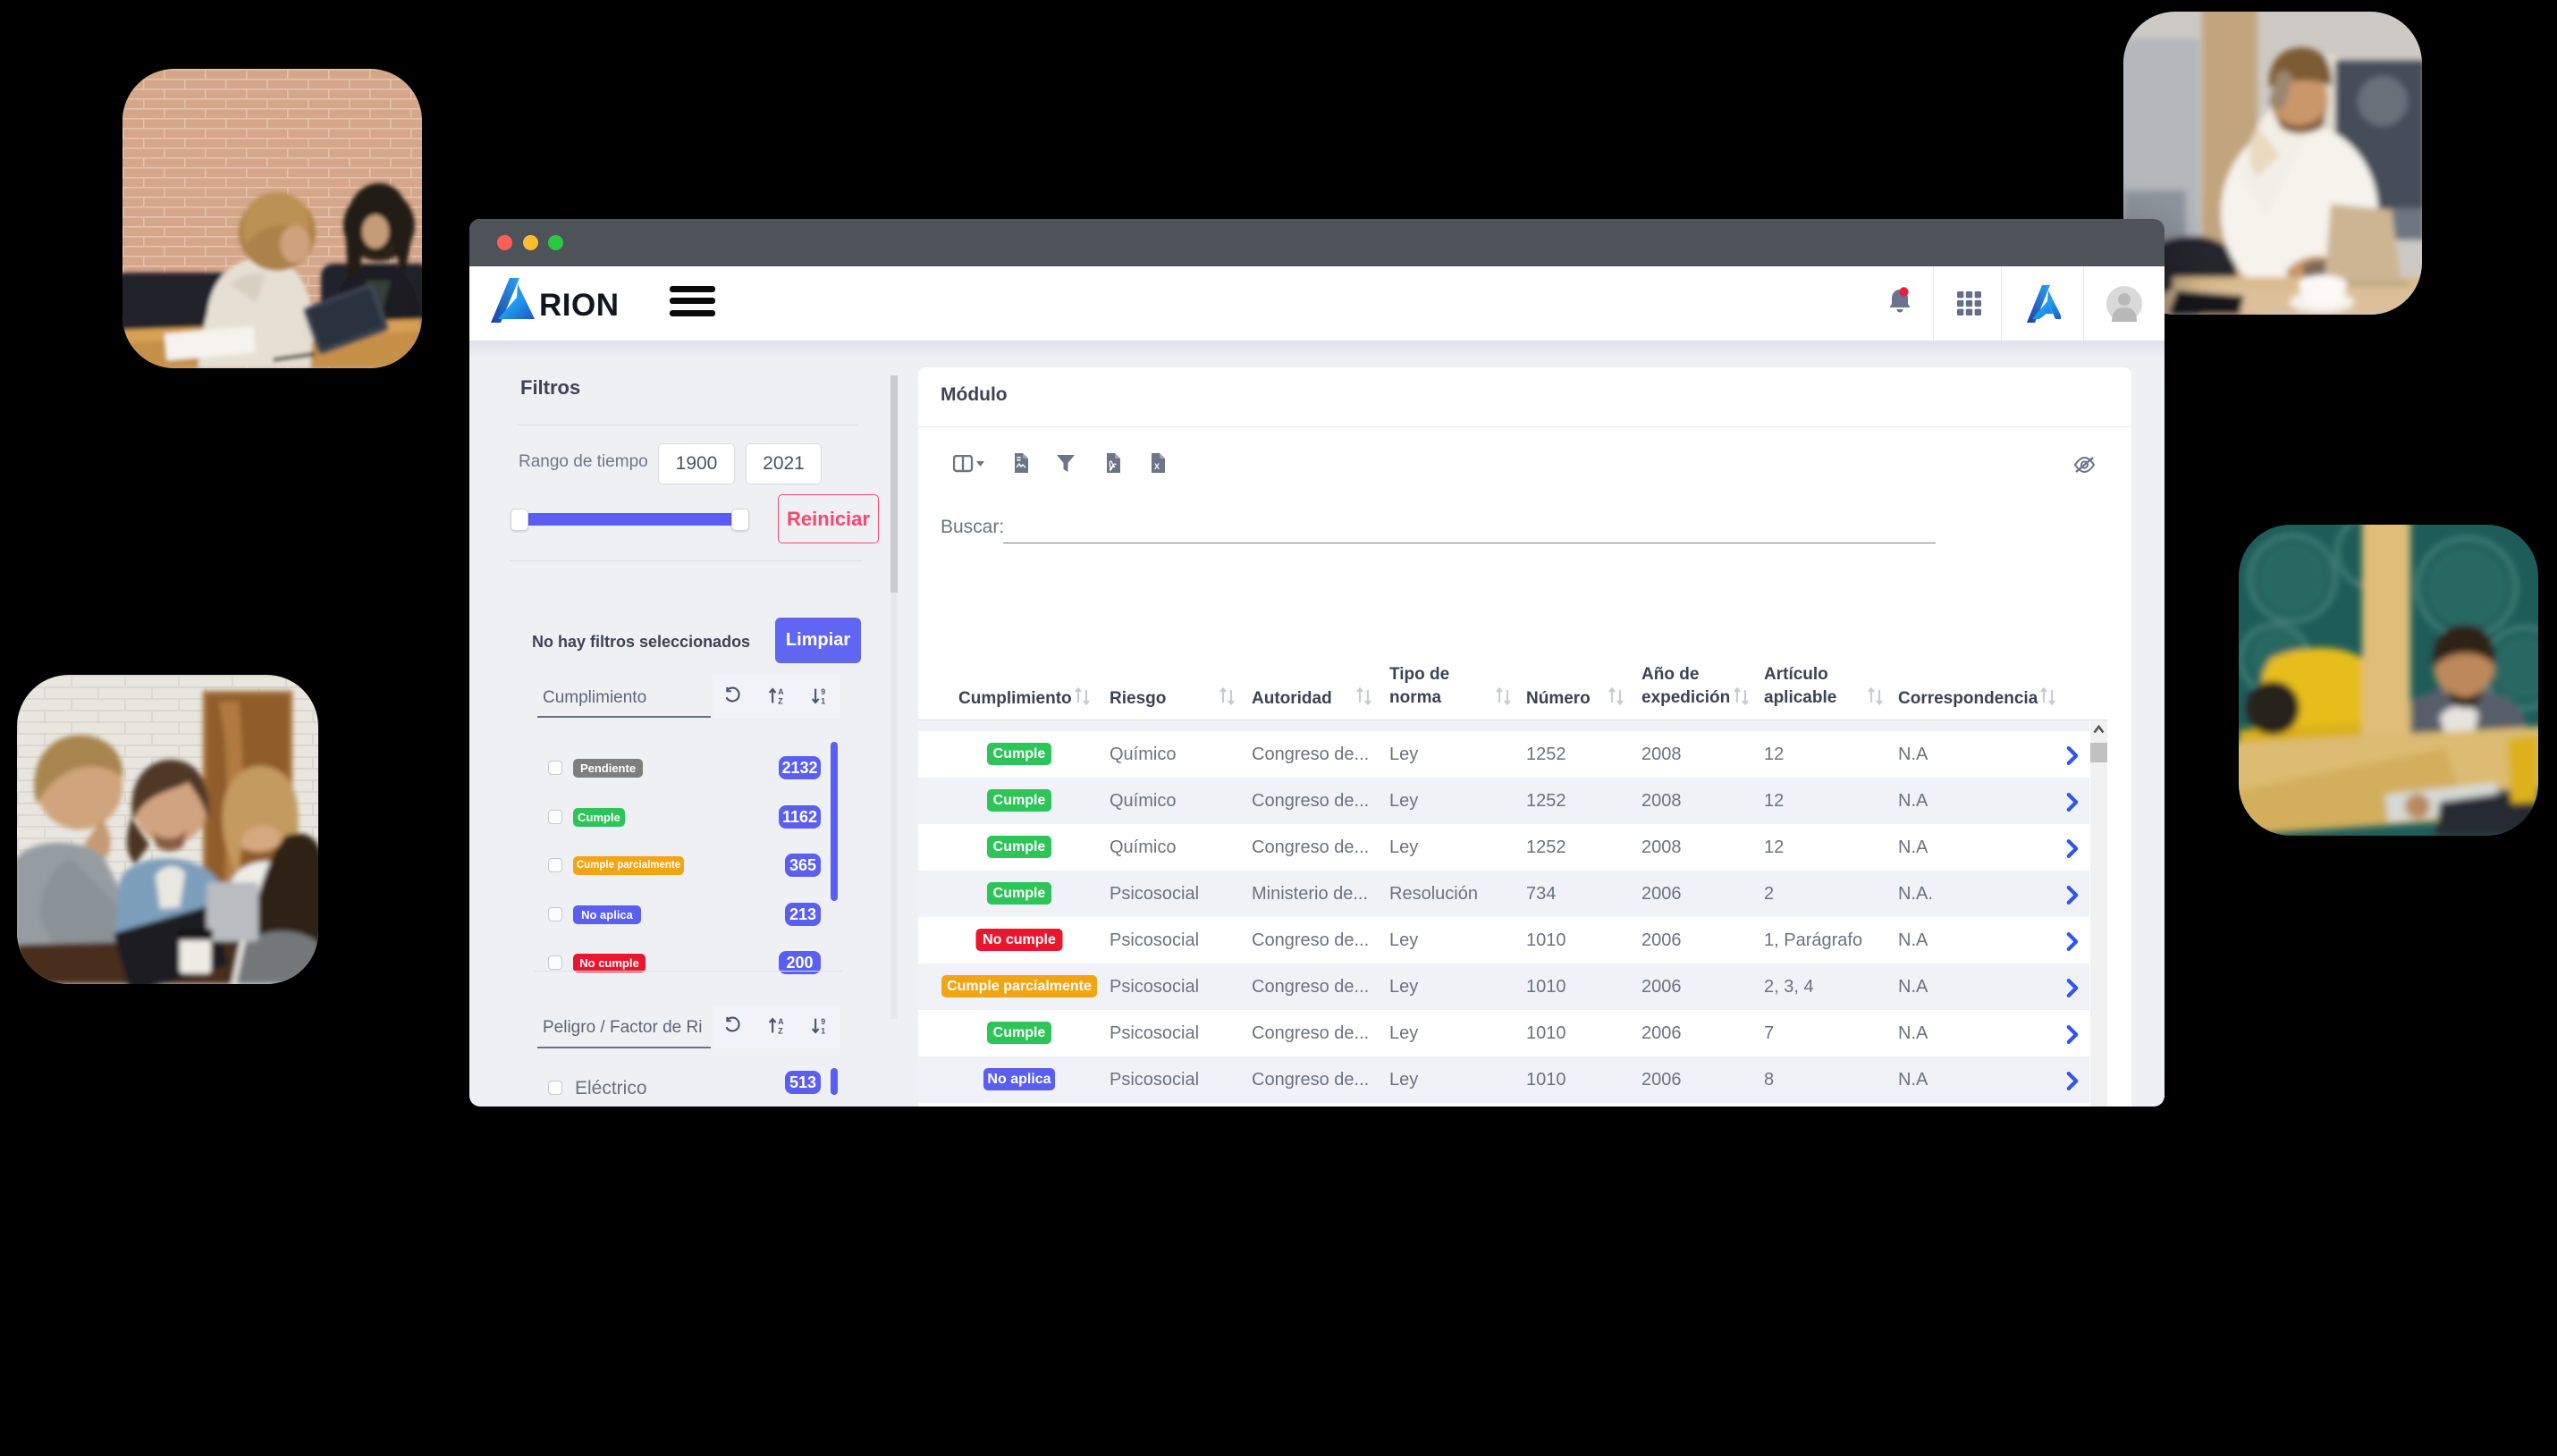  What do you see at coordinates (579, 306) in the screenshot?
I see `svg-text: RION` at bounding box center [579, 306].